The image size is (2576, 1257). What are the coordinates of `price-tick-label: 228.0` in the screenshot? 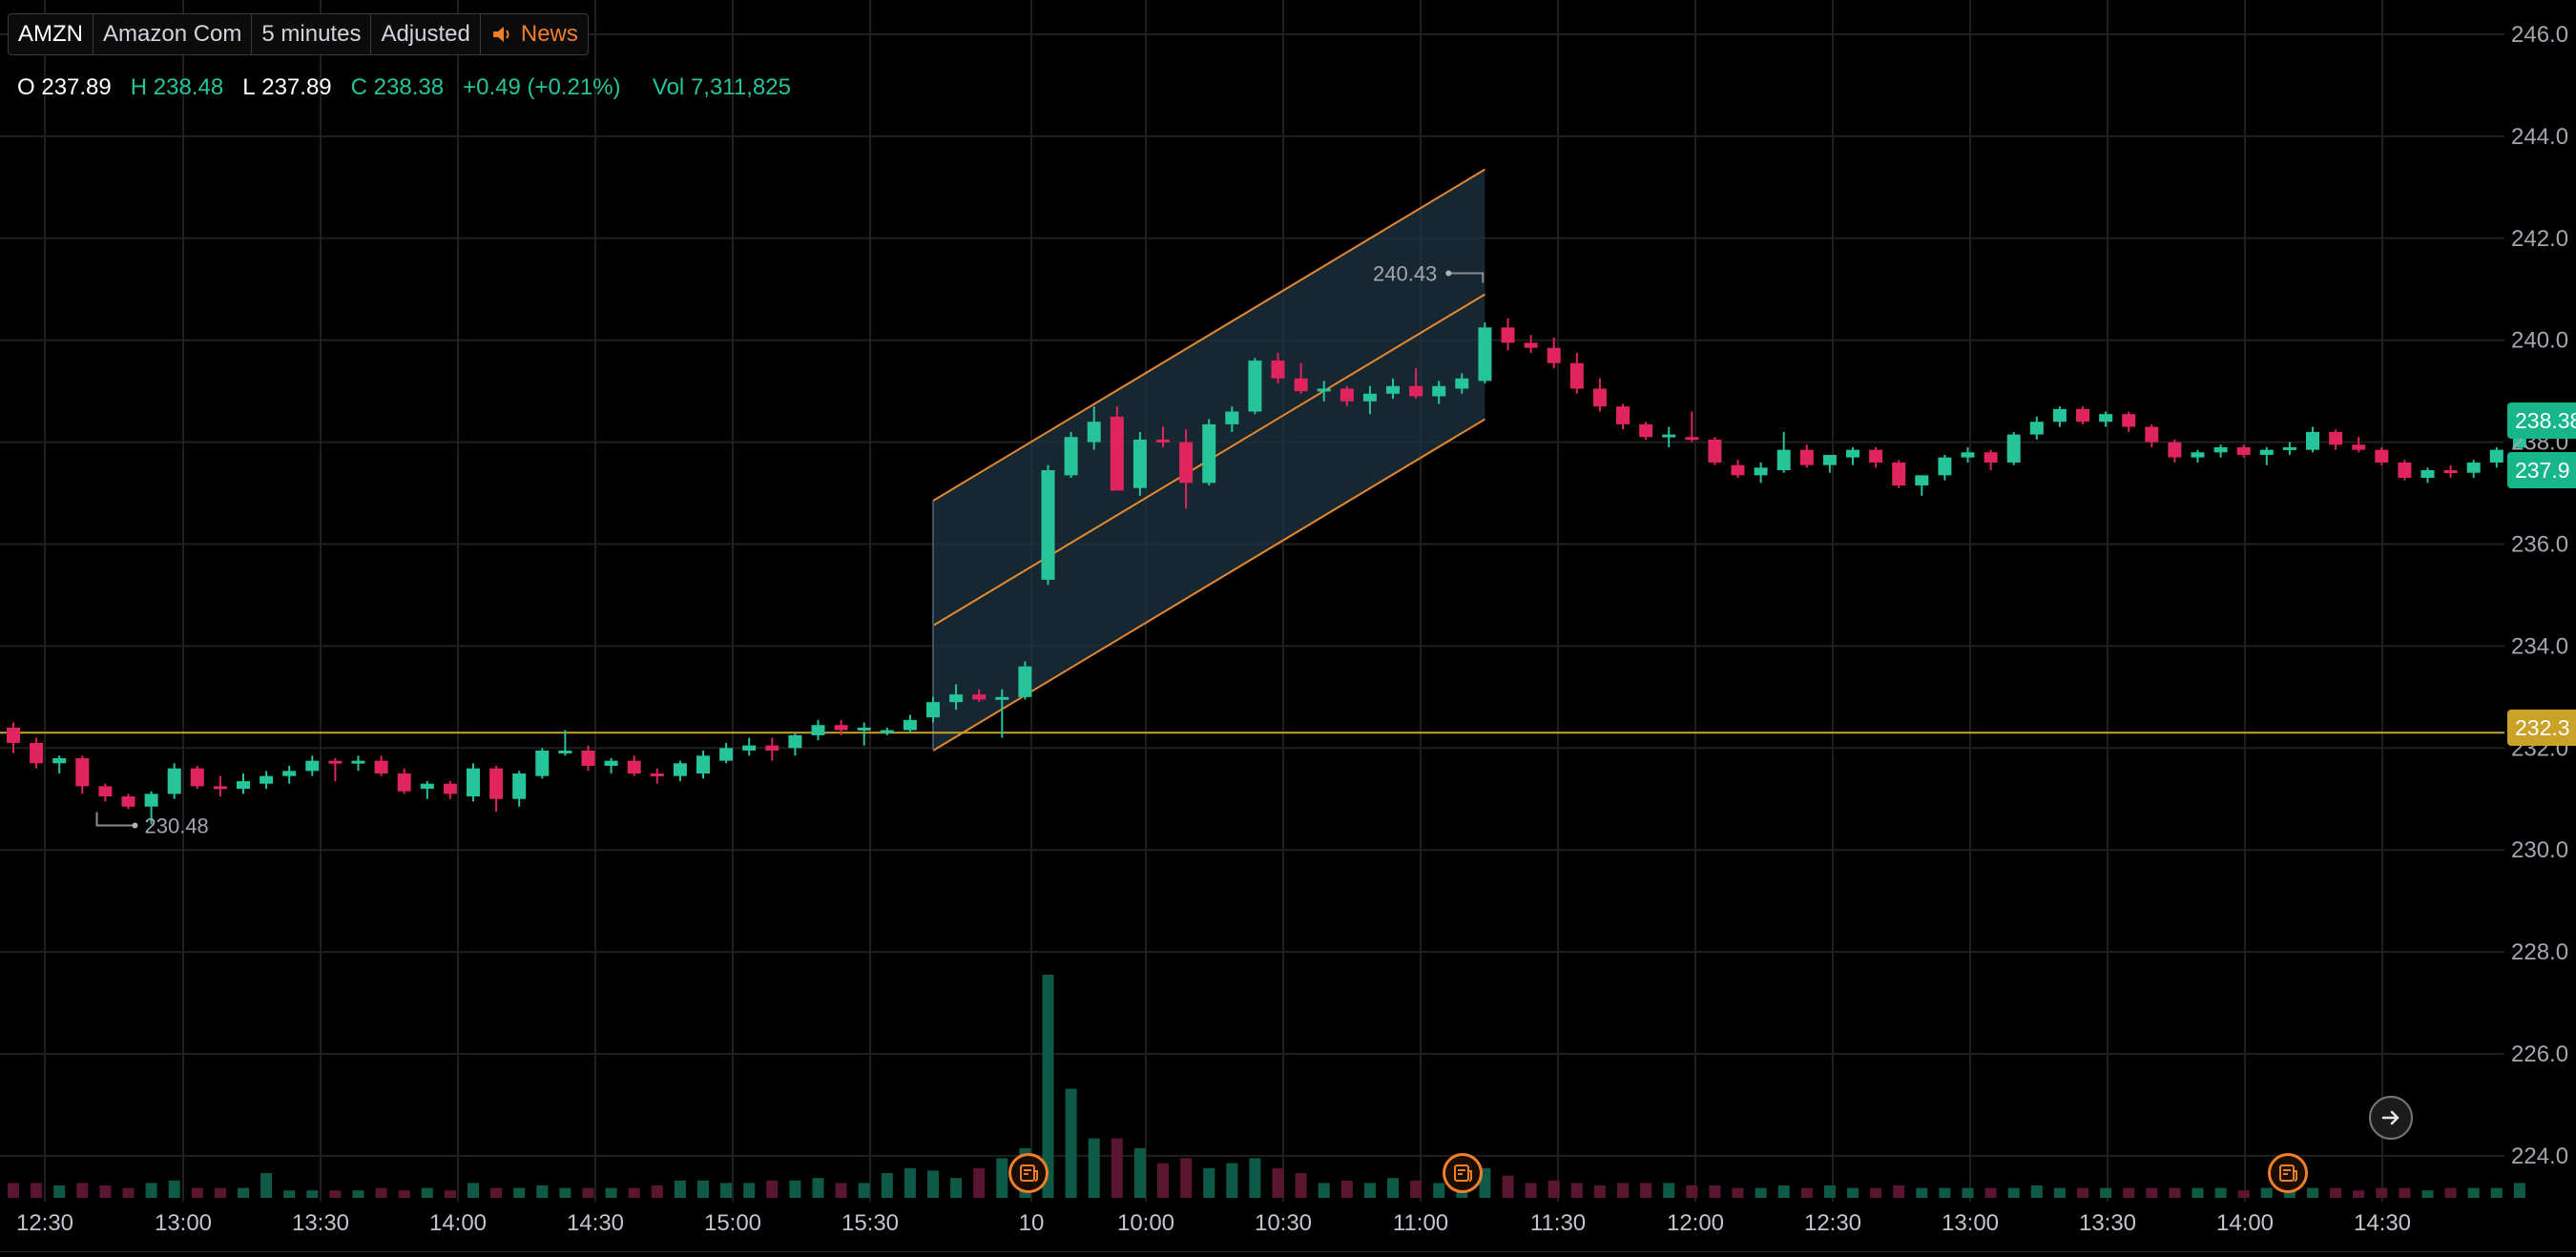 It's located at (2539, 952).